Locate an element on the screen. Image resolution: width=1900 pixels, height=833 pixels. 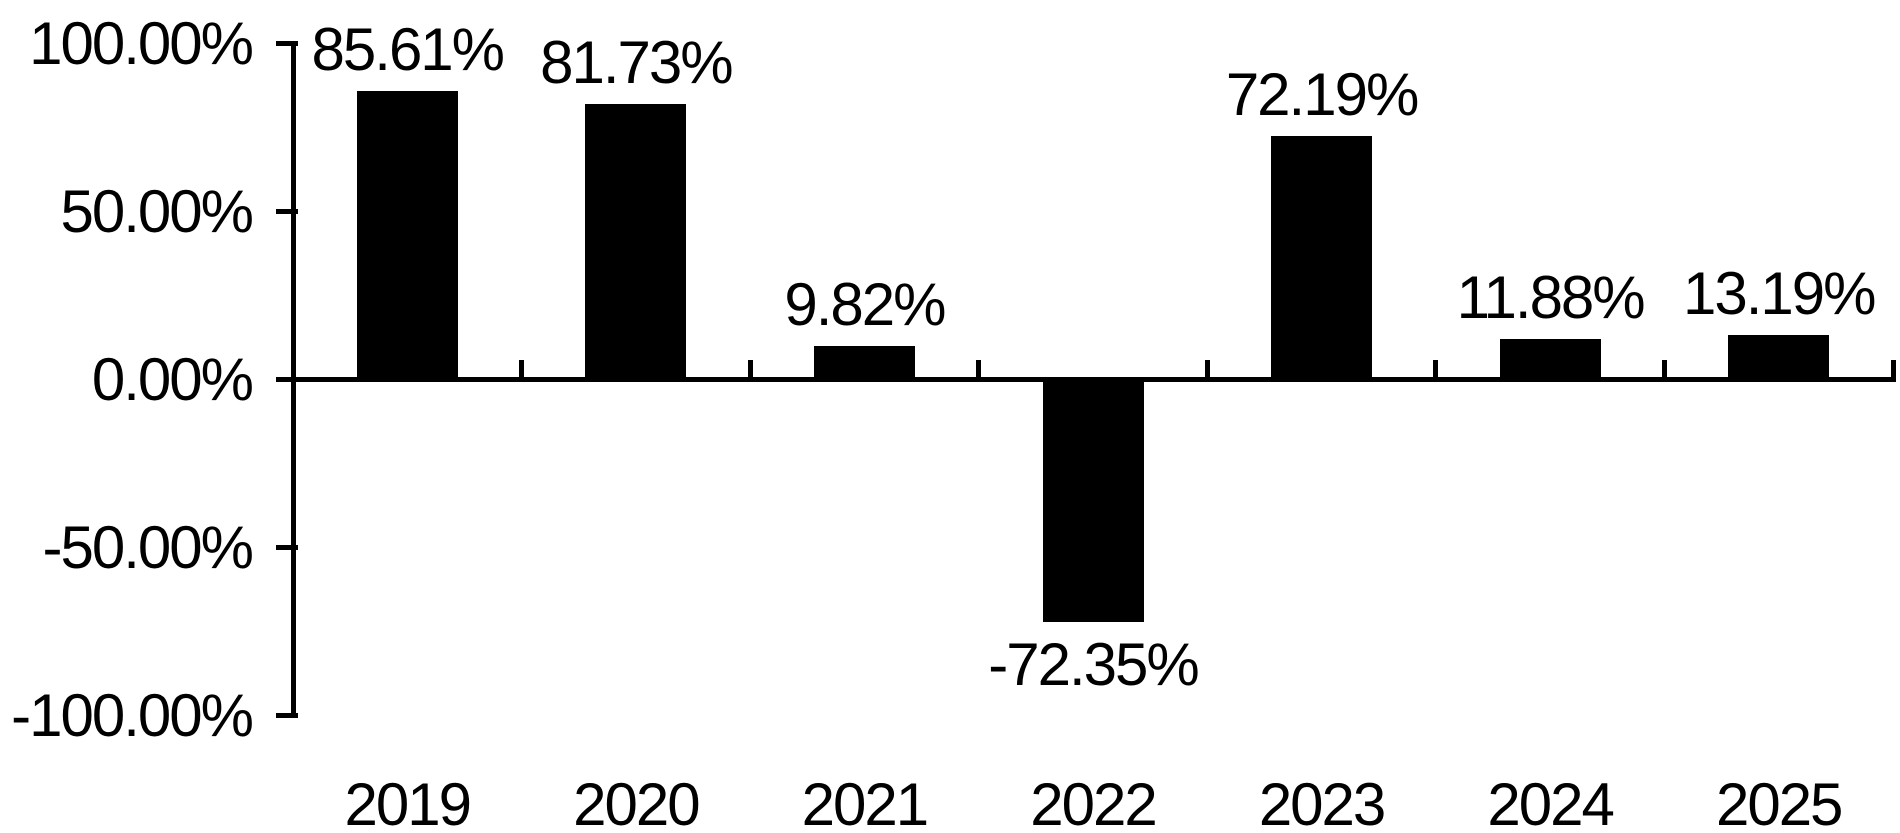
y-axis-tick-label: -50.00% is located at coordinates (148, 547).